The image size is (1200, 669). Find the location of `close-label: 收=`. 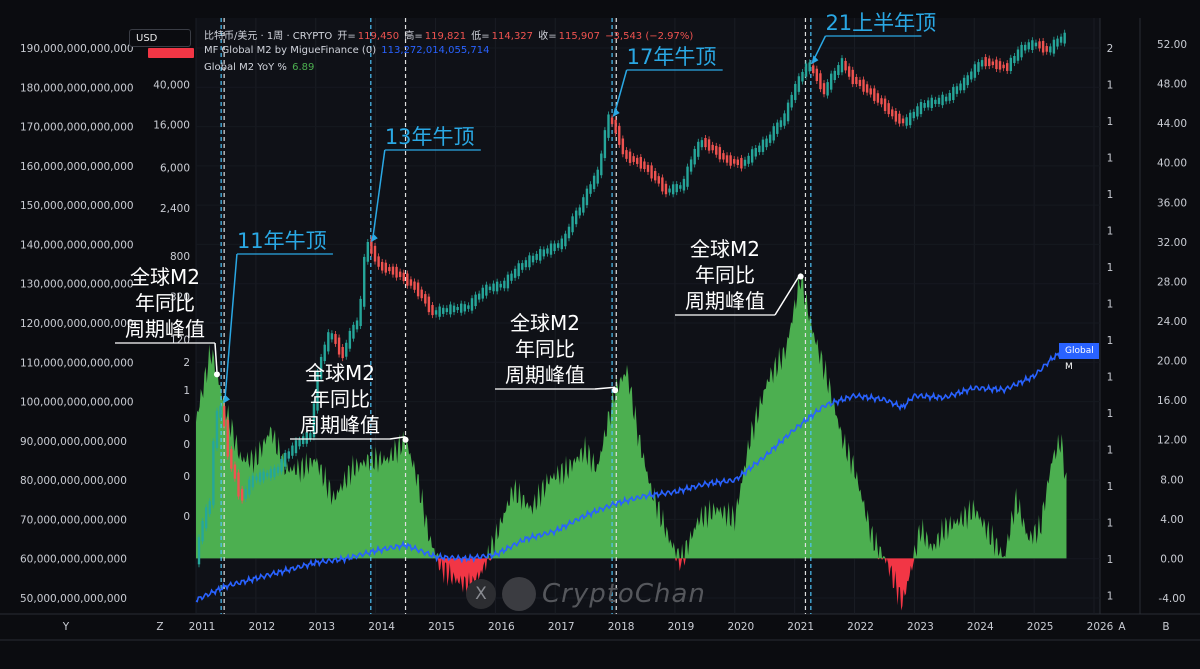

close-label: 收= is located at coordinates (547, 36).